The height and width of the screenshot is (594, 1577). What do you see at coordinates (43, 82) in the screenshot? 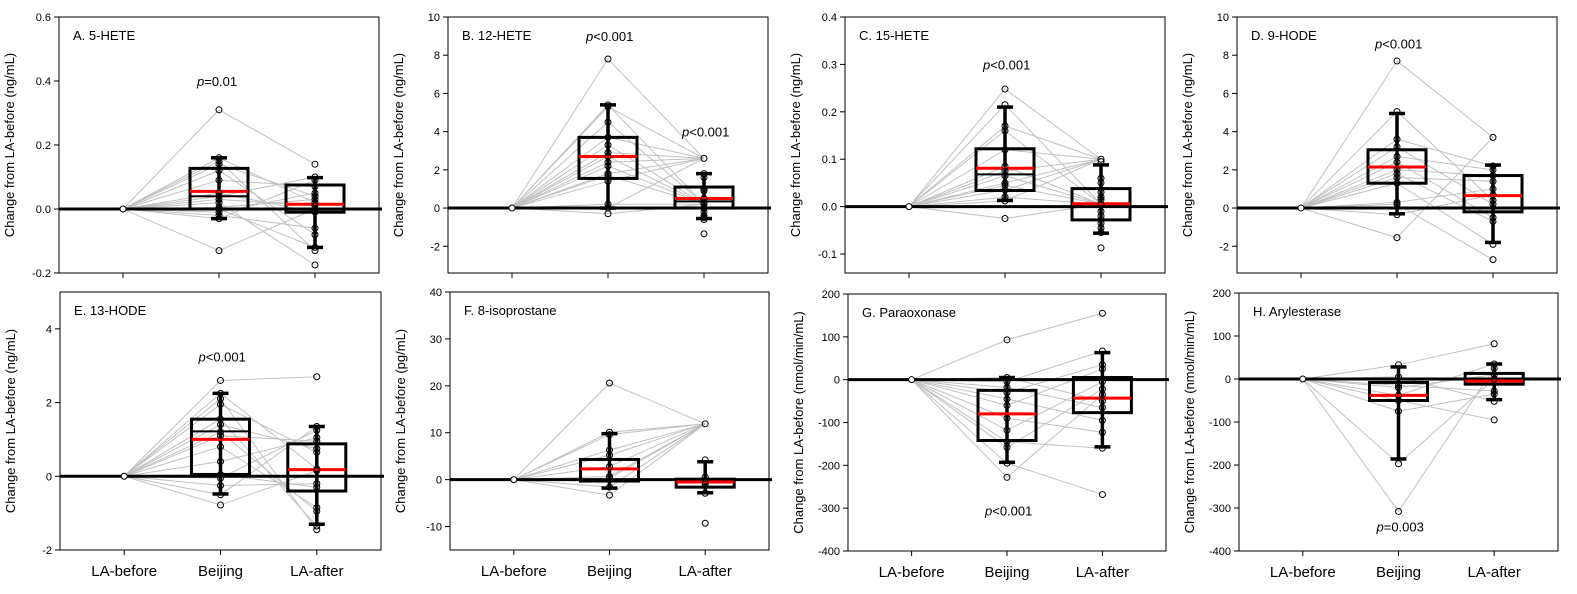
I see `y-tick-label: 0.4` at bounding box center [43, 82].